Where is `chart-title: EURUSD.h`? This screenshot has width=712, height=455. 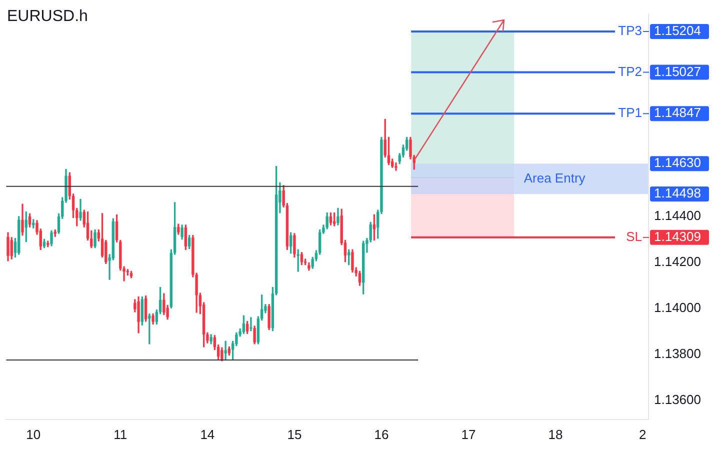 chart-title: EURUSD.h is located at coordinates (47, 17).